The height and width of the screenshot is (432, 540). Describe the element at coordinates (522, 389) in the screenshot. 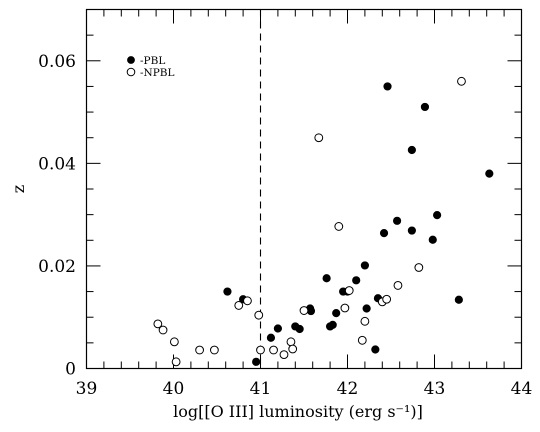

I see `x-tick-label: 44` at that location.